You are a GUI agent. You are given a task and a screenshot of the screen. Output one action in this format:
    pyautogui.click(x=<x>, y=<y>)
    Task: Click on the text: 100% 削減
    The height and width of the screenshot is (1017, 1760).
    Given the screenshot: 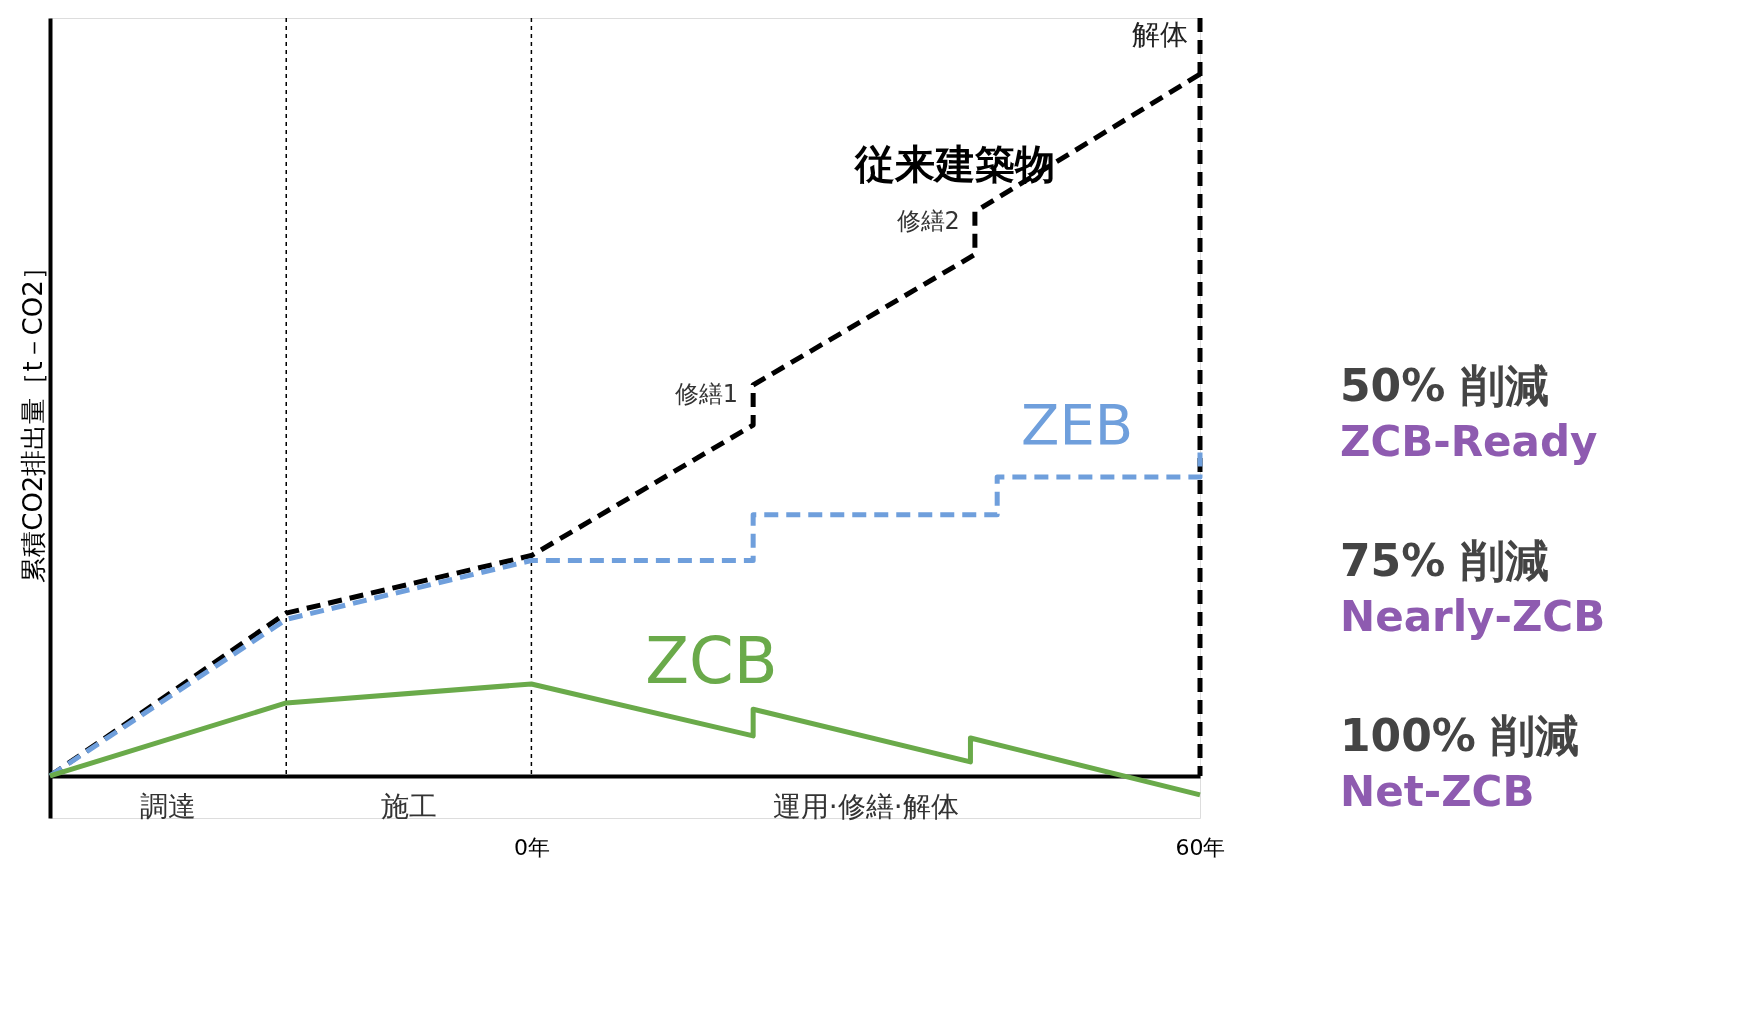 What is the action you would take?
    pyautogui.click(x=1460, y=735)
    